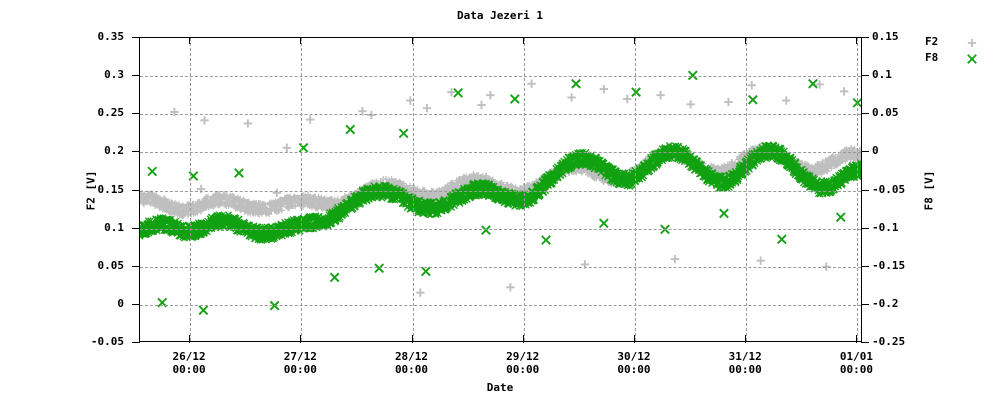  What do you see at coordinates (500, 15) in the screenshot?
I see `chart-title: Data Jezeri 1` at bounding box center [500, 15].